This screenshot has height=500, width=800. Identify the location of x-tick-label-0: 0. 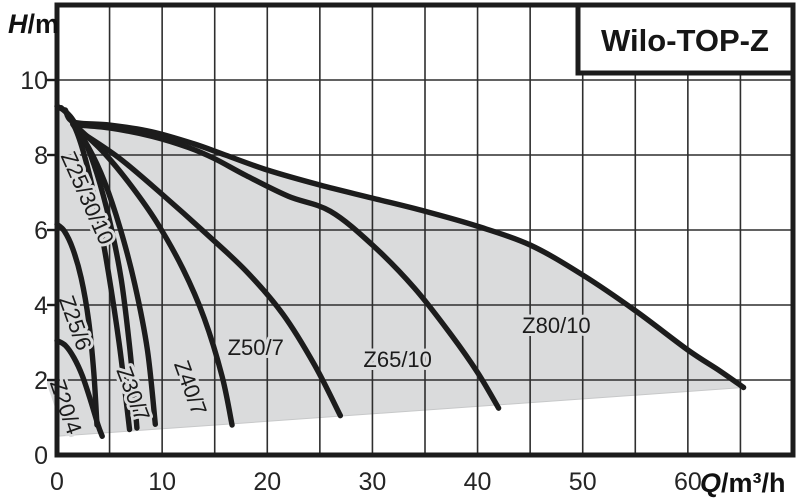
(57, 482).